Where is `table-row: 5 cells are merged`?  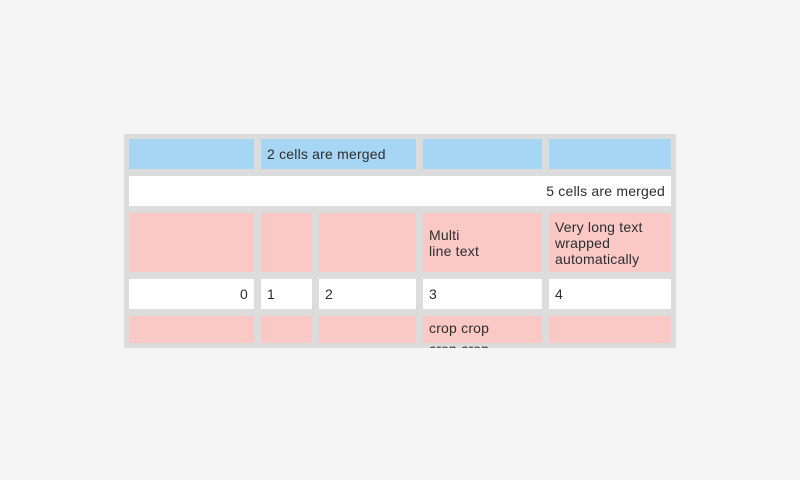 table-row: 5 cells are merged is located at coordinates (400, 191).